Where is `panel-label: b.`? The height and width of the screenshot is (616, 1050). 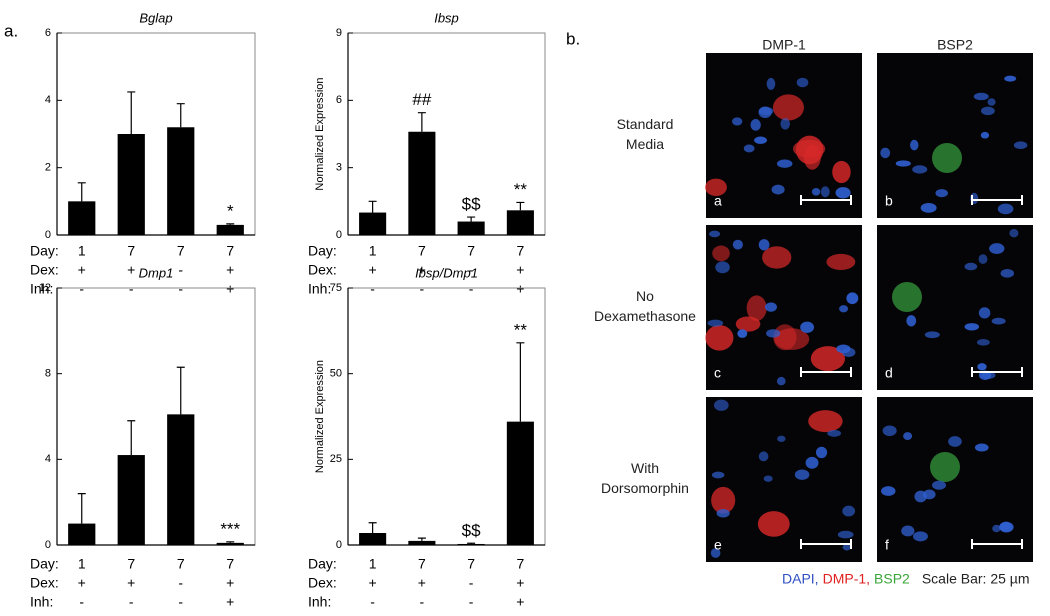
panel-label: b. is located at coordinates (573, 38).